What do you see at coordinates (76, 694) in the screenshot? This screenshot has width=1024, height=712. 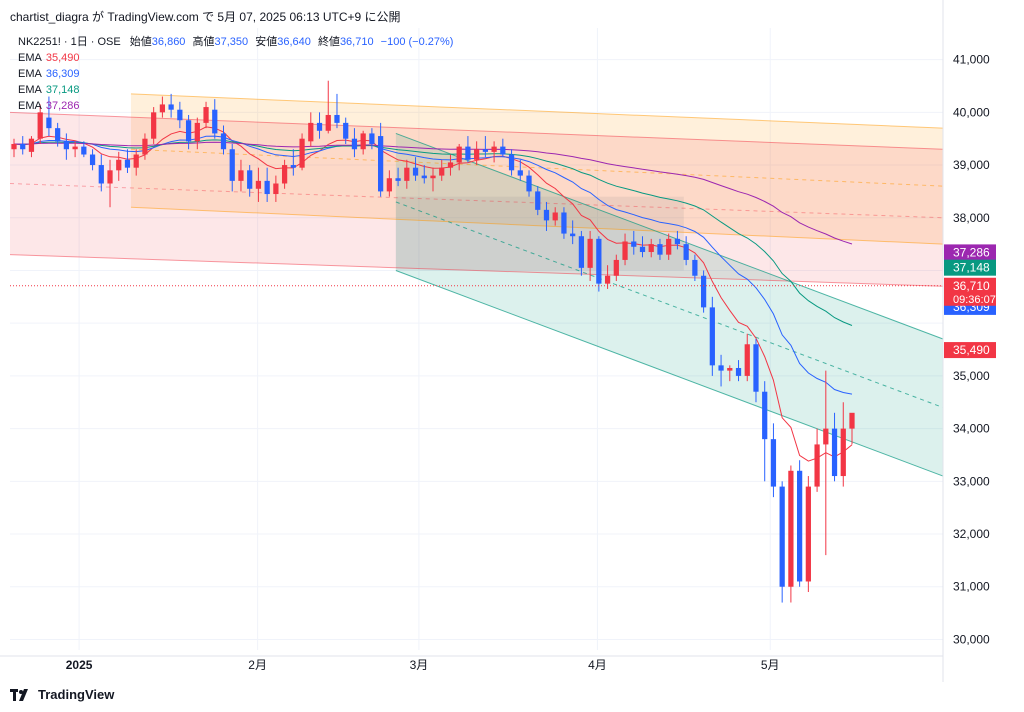 I see `tradingview-brand: TradingView` at bounding box center [76, 694].